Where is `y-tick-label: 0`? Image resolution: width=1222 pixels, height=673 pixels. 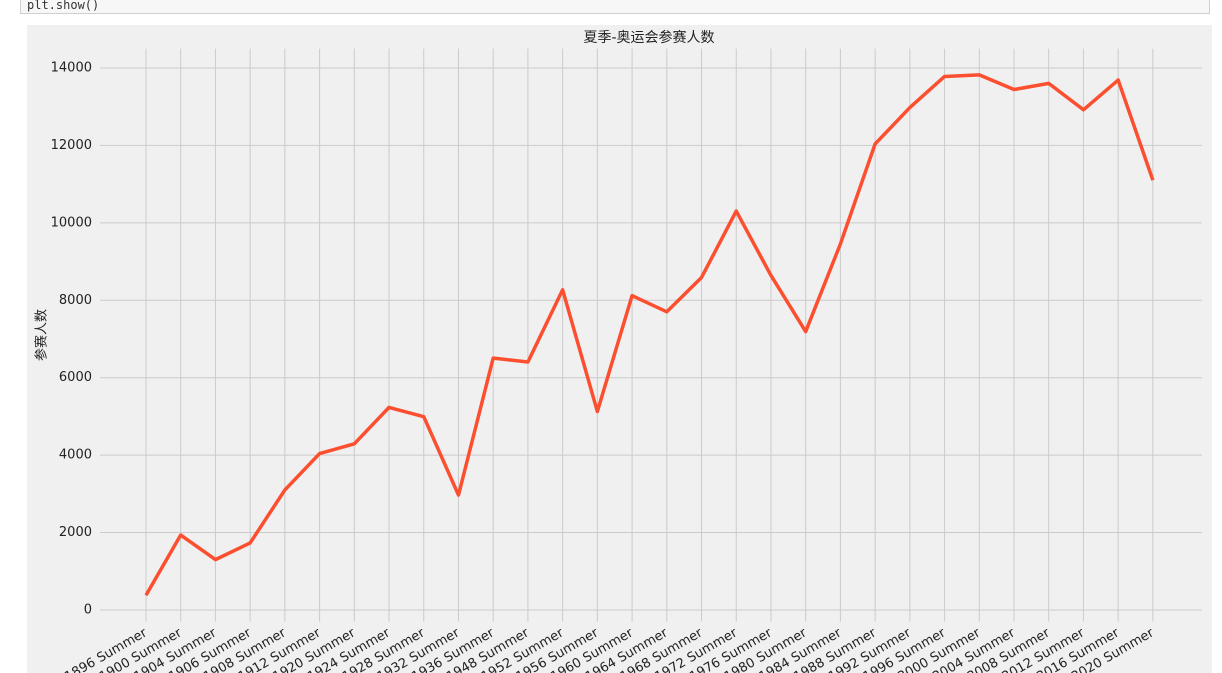 y-tick-label: 0 is located at coordinates (88, 609).